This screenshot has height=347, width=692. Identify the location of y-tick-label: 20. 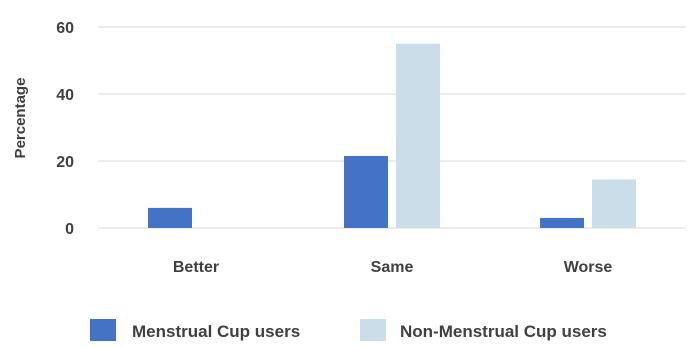
(65, 162).